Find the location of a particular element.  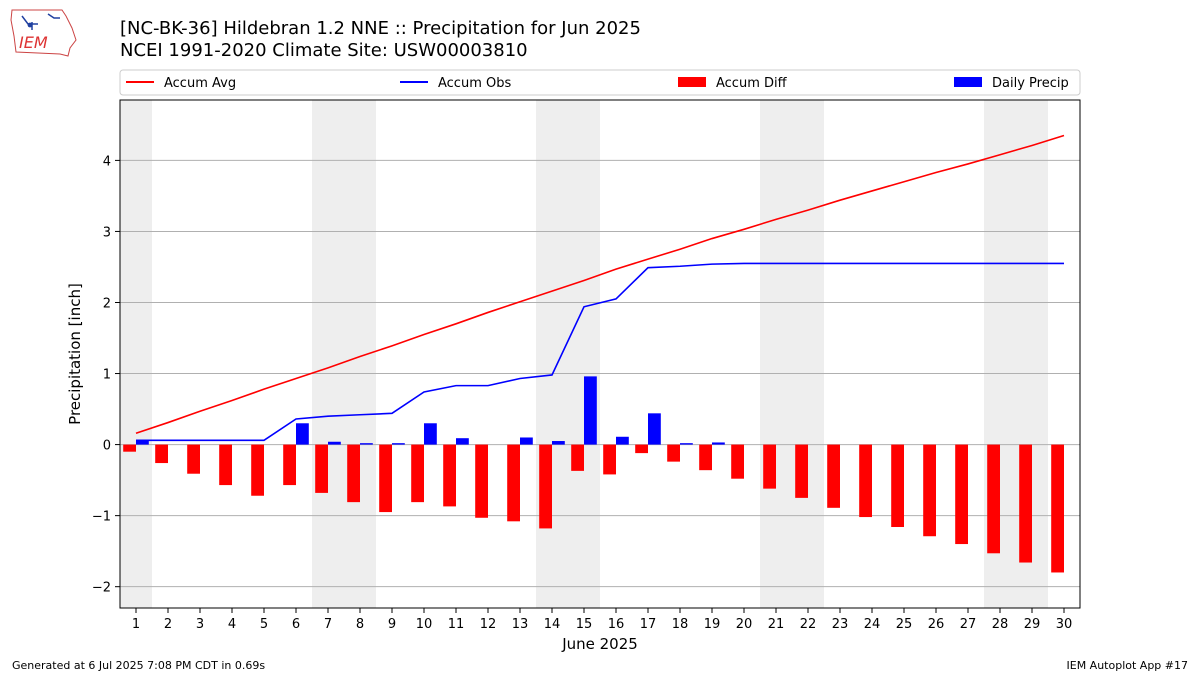

x-tick-label: 25 is located at coordinates (904, 624).